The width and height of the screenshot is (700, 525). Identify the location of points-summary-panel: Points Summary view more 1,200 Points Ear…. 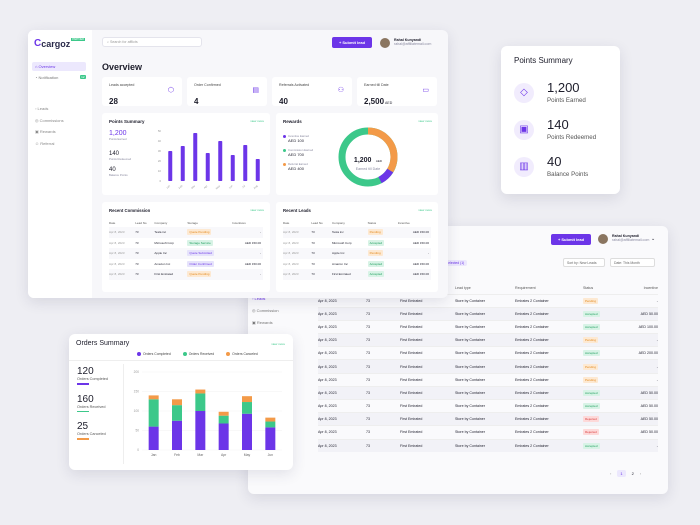
(186, 154).